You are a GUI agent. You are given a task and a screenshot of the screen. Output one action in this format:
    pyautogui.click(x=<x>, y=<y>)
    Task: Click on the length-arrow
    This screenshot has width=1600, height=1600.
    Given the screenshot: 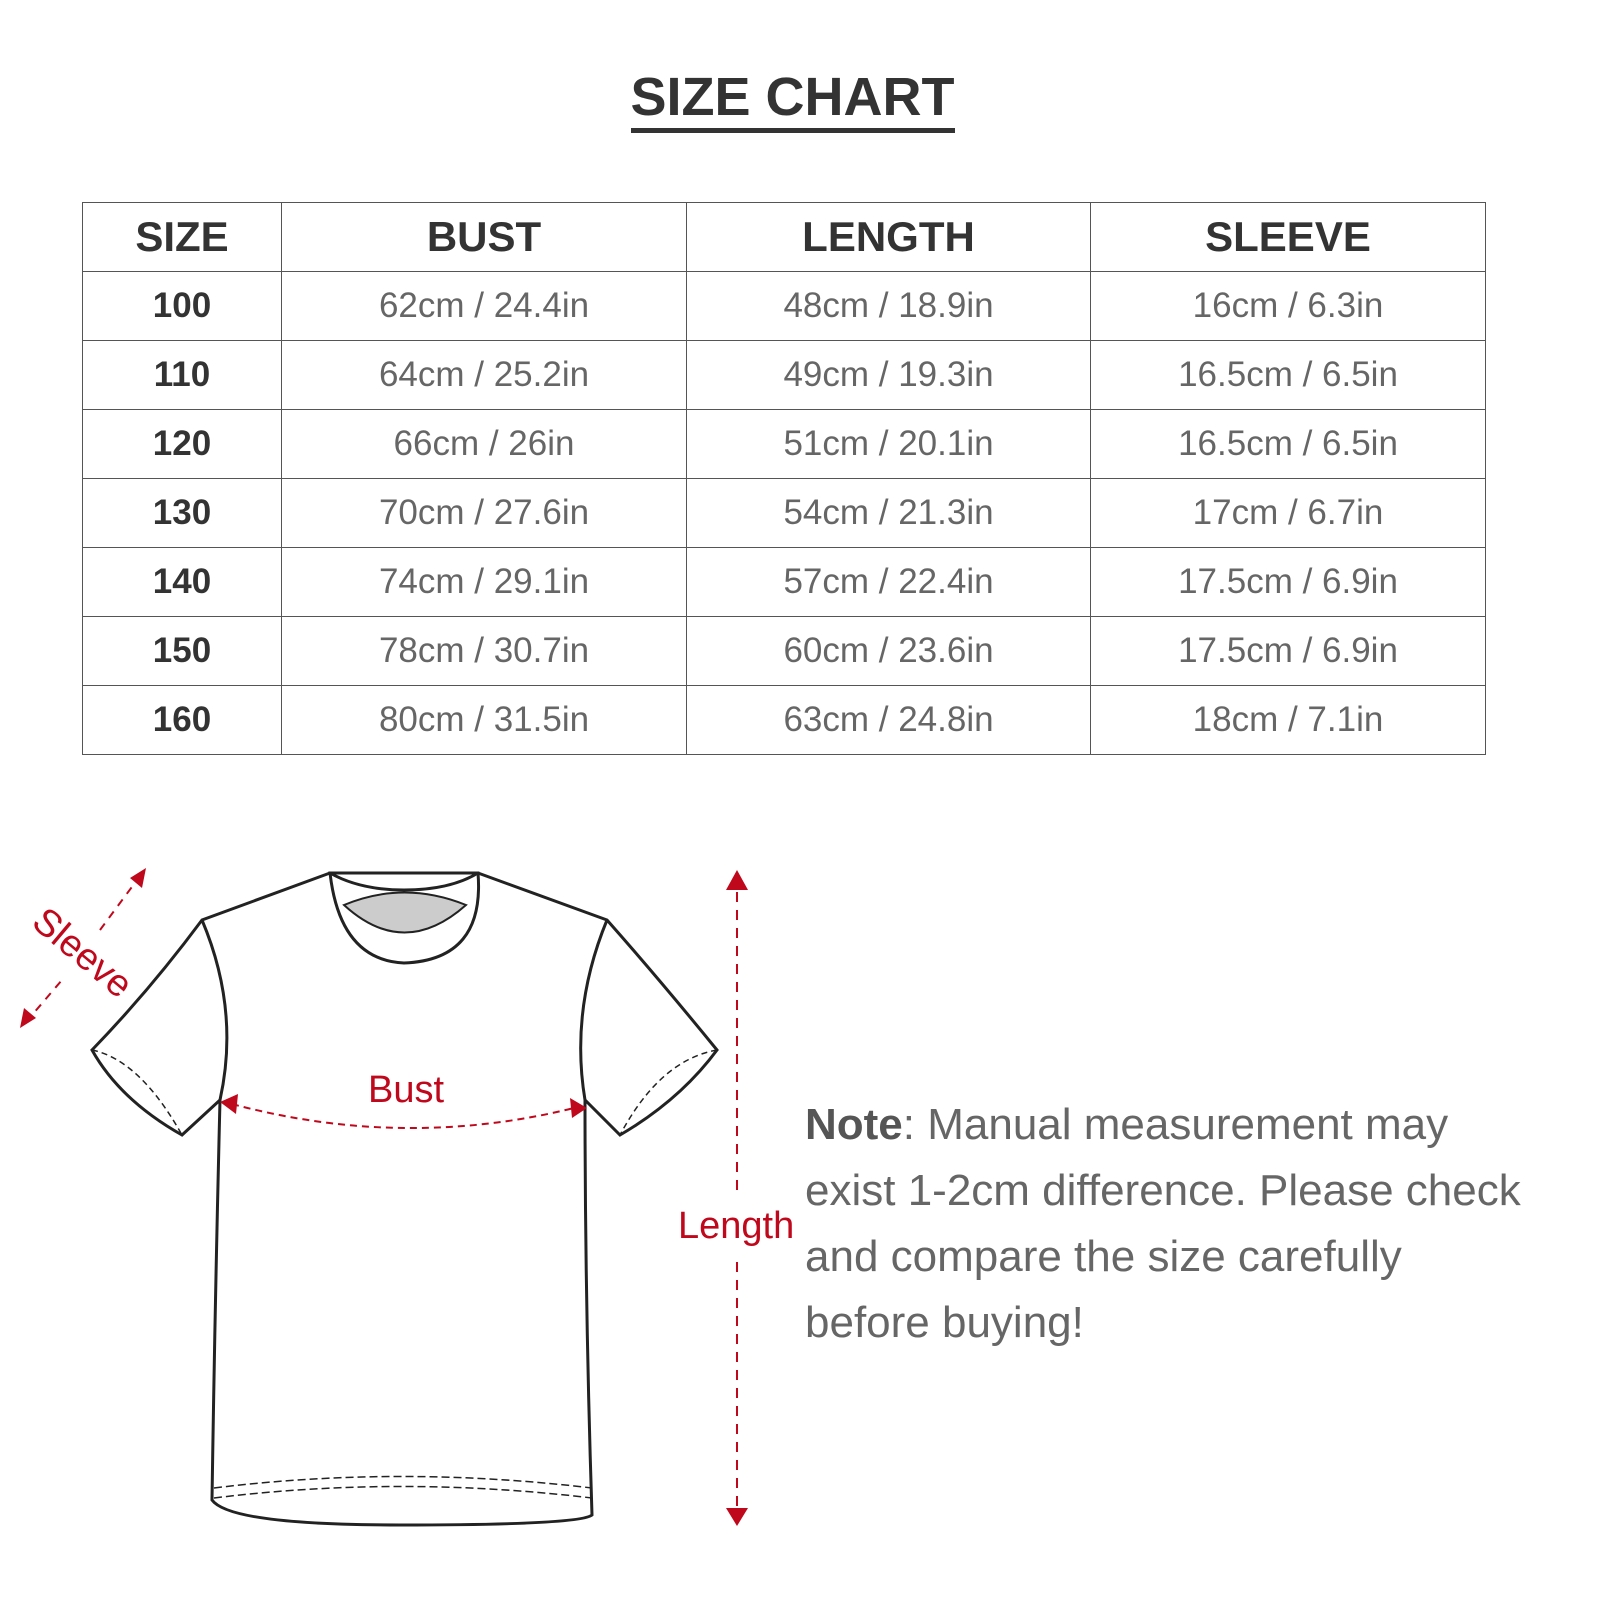 What is the action you would take?
    pyautogui.click(x=737, y=1198)
    